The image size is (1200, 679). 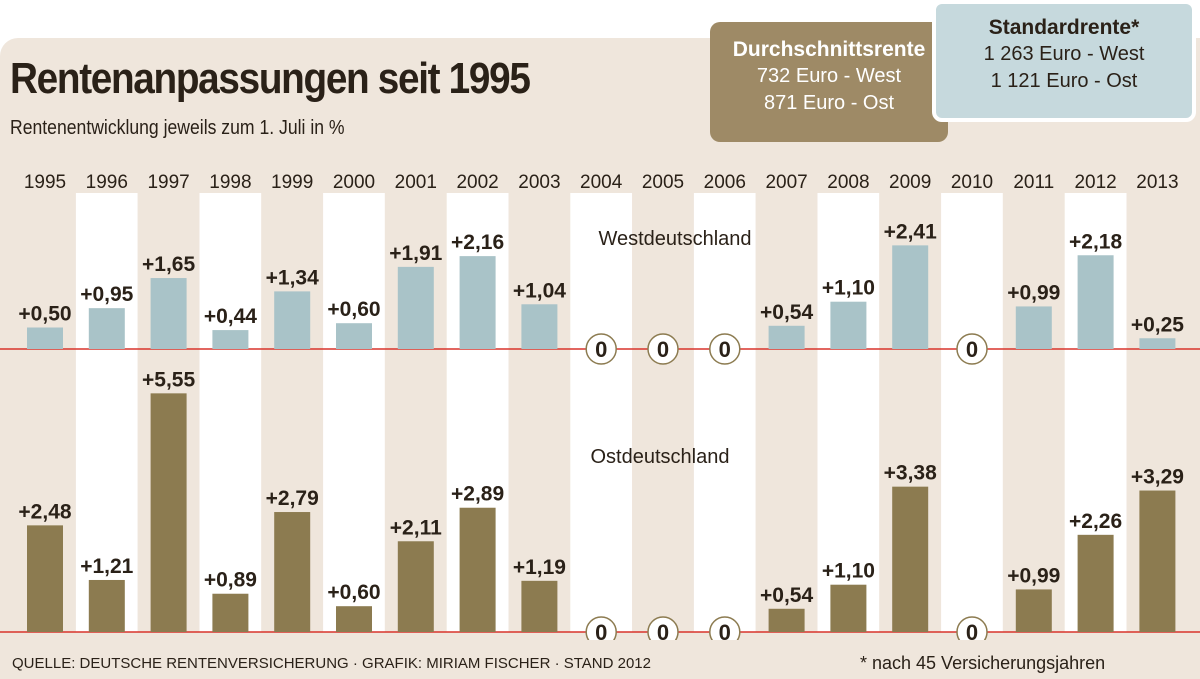 What do you see at coordinates (983, 663) in the screenshot?
I see `footnote: * nach 45 Versicherungsjahren` at bounding box center [983, 663].